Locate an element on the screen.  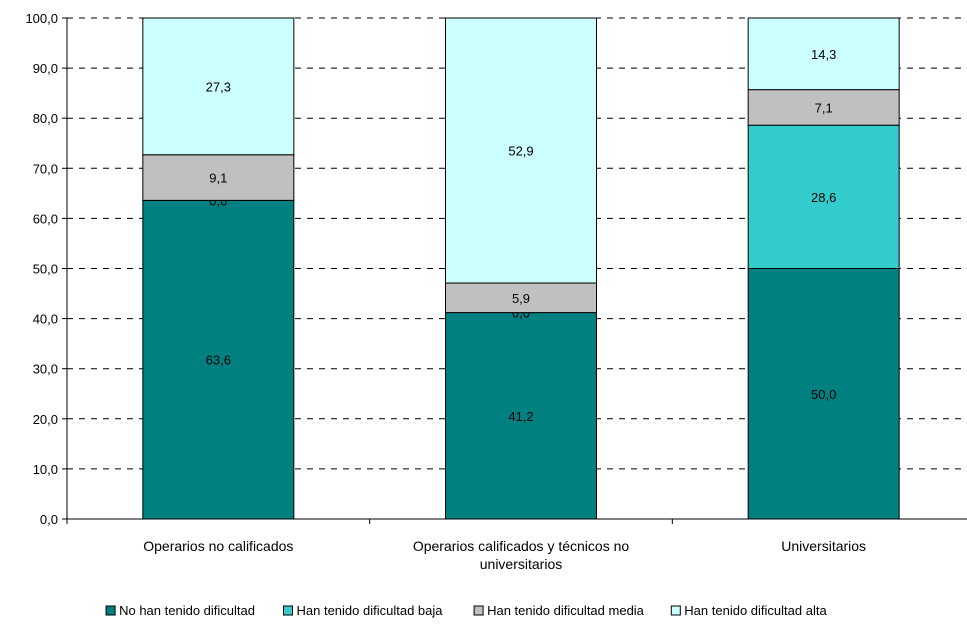
legend-label: Han tenido dificultad alta is located at coordinates (755, 610).